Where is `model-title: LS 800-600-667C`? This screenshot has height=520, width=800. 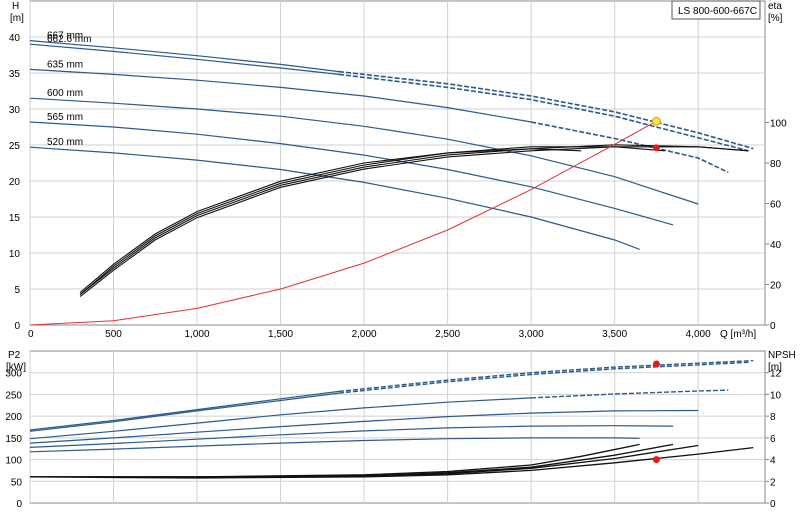 model-title: LS 800-600-667C is located at coordinates (717, 11).